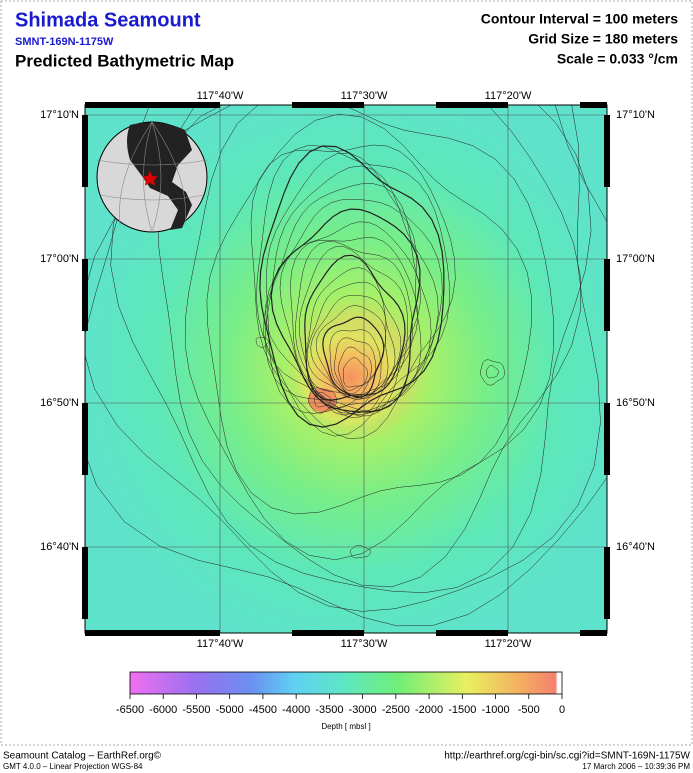 This screenshot has height=773, width=693. I want to click on colorbar-tick-label: -500, so click(529, 710).